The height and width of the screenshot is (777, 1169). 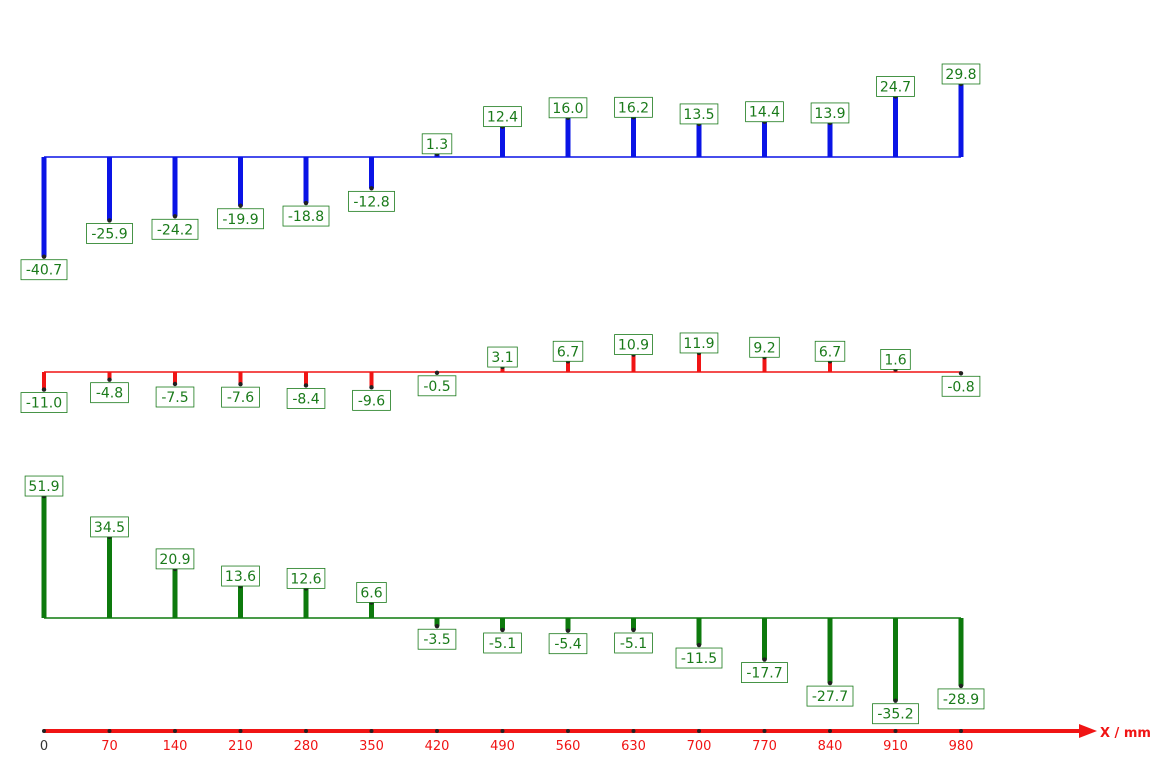 I want to click on data-label: 13.5, so click(x=699, y=114).